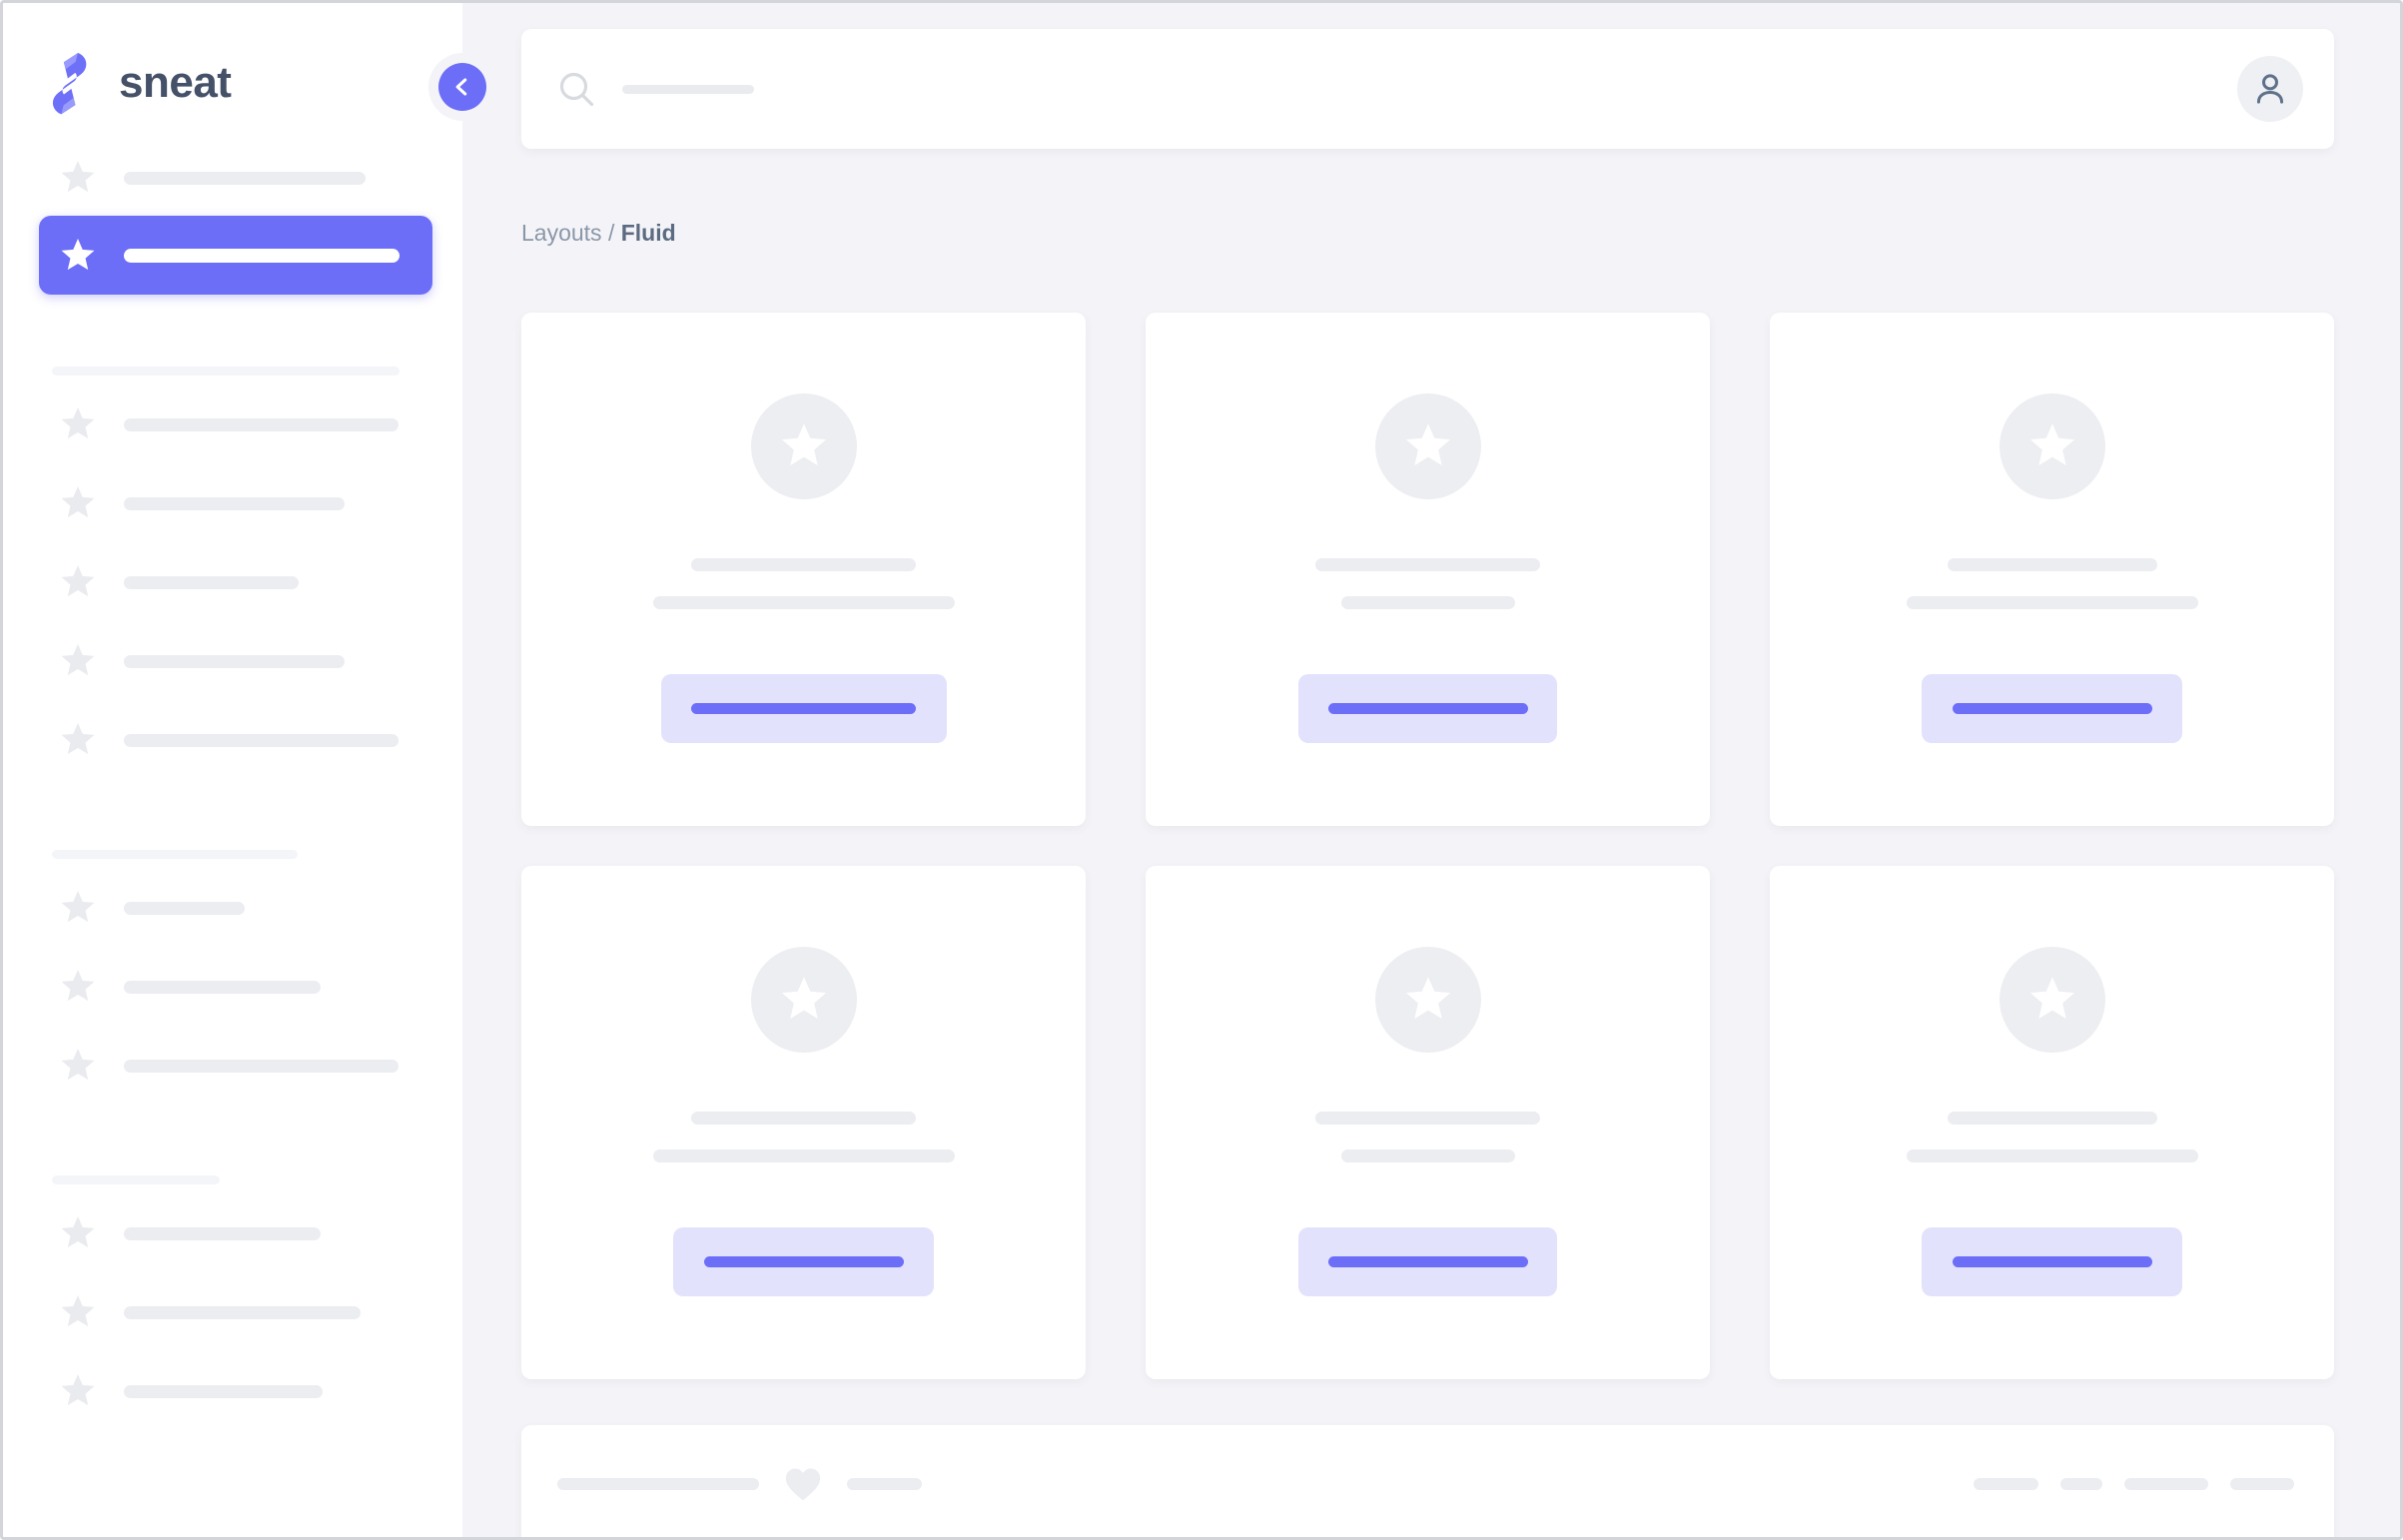  I want to click on brand-name: sneat, so click(175, 82).